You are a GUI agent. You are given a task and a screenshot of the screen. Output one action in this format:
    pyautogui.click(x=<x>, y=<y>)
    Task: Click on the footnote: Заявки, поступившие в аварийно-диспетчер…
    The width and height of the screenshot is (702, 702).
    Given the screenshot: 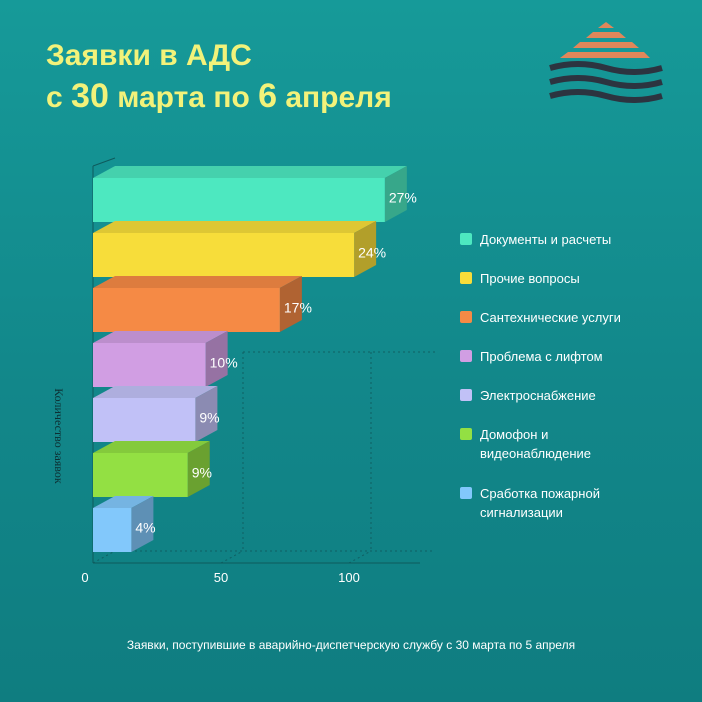 What is the action you would take?
    pyautogui.click(x=351, y=645)
    